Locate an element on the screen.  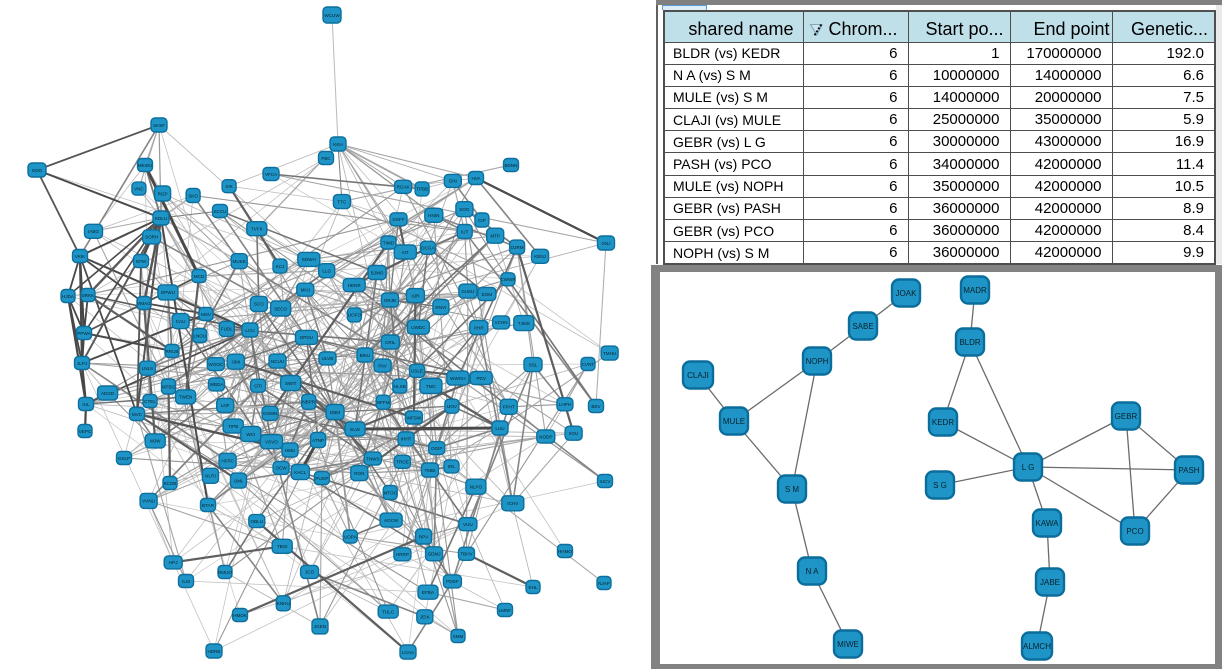
svg-text: WBDA is located at coordinates (217, 384).